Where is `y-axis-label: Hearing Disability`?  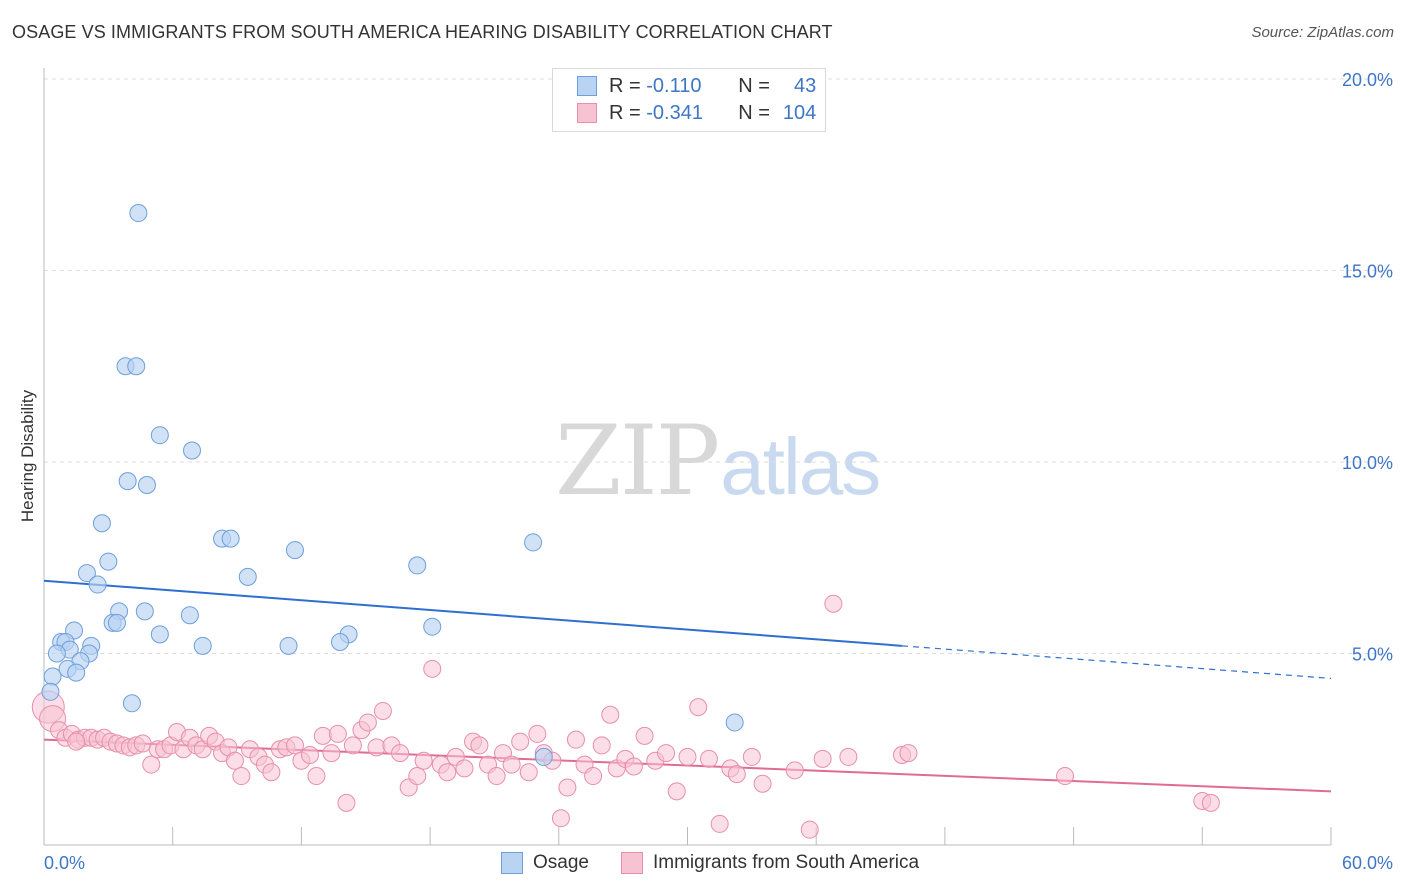
y-axis-label: Hearing Disability is located at coordinates (27, 456).